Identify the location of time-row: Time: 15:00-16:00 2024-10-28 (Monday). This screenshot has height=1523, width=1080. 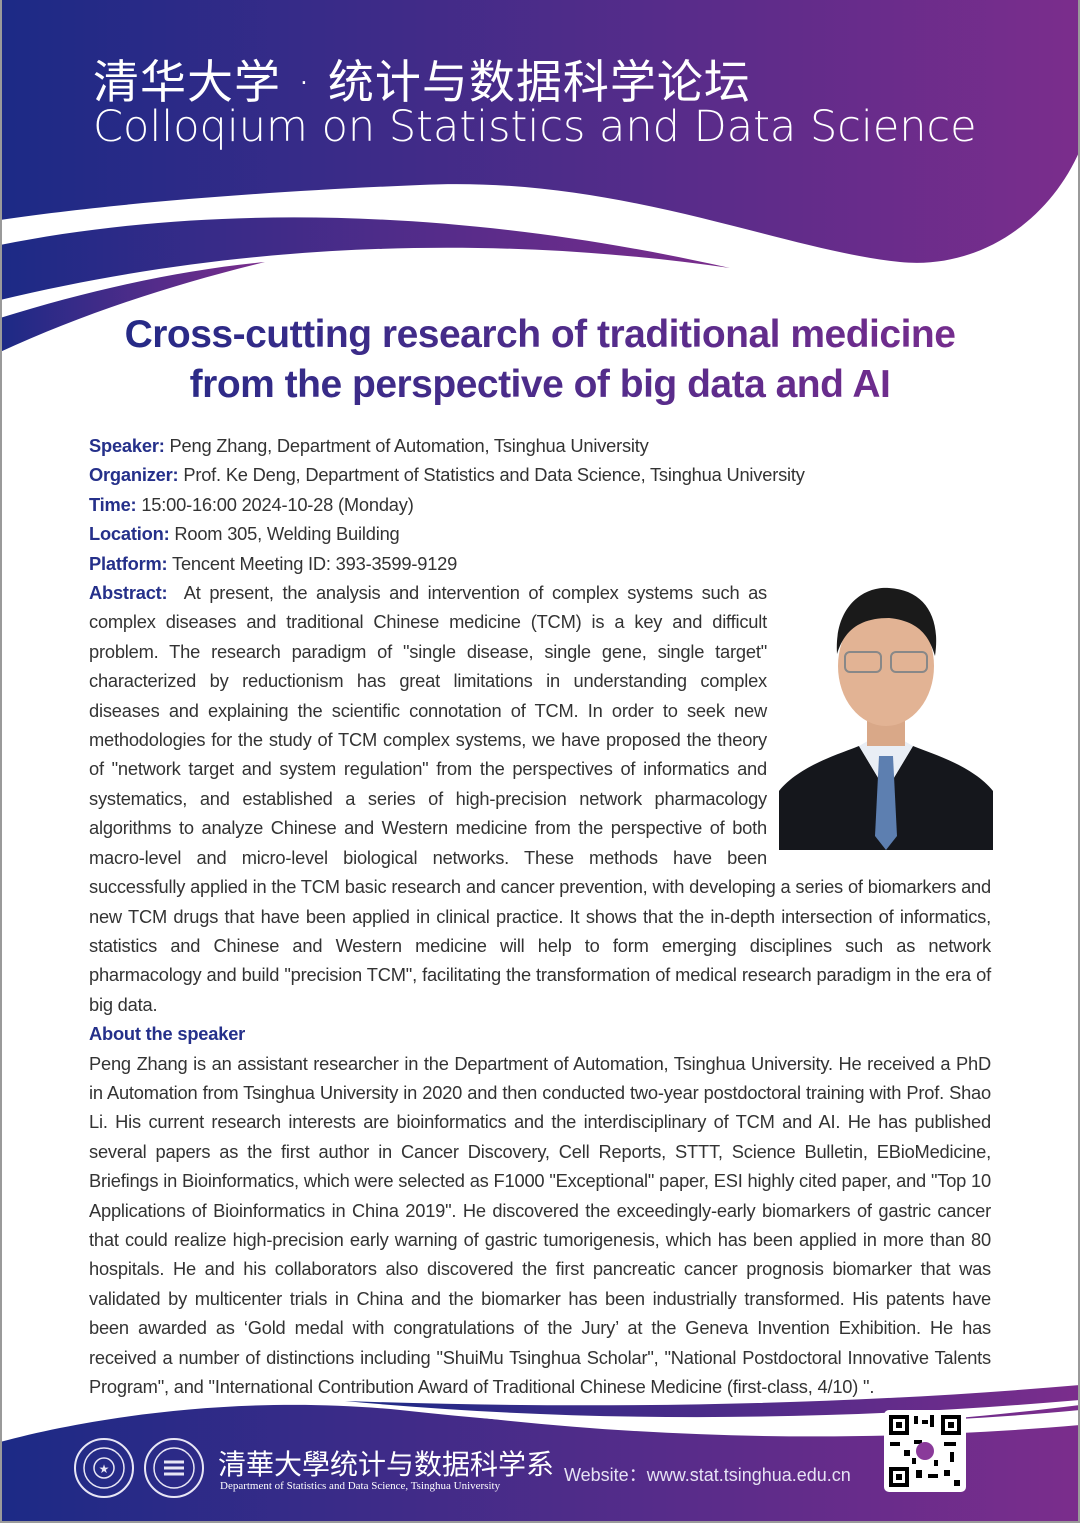
(540, 504).